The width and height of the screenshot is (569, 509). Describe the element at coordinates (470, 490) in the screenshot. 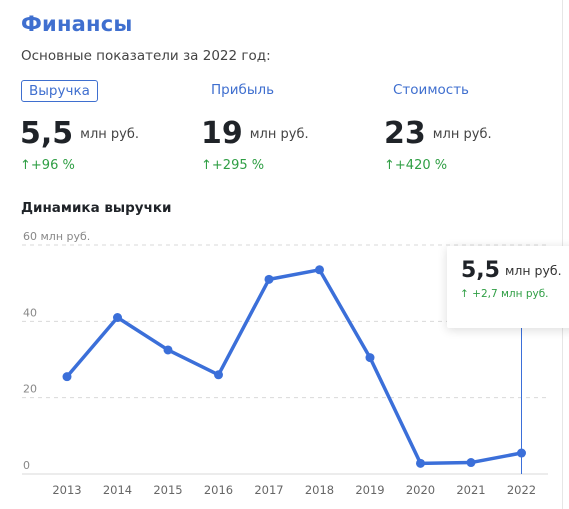

I see `x-tick-label: 2021` at that location.